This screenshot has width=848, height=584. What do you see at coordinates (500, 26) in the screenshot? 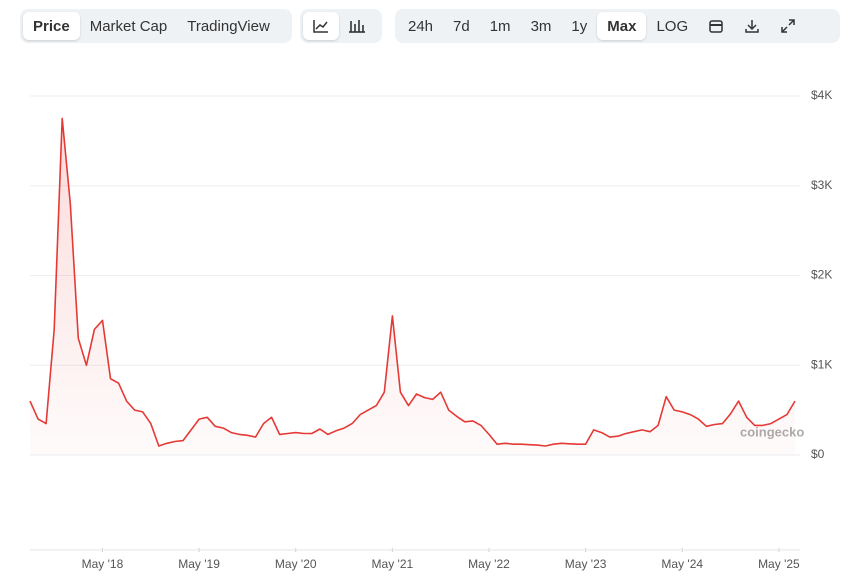
I see `range-1m: 1m` at bounding box center [500, 26].